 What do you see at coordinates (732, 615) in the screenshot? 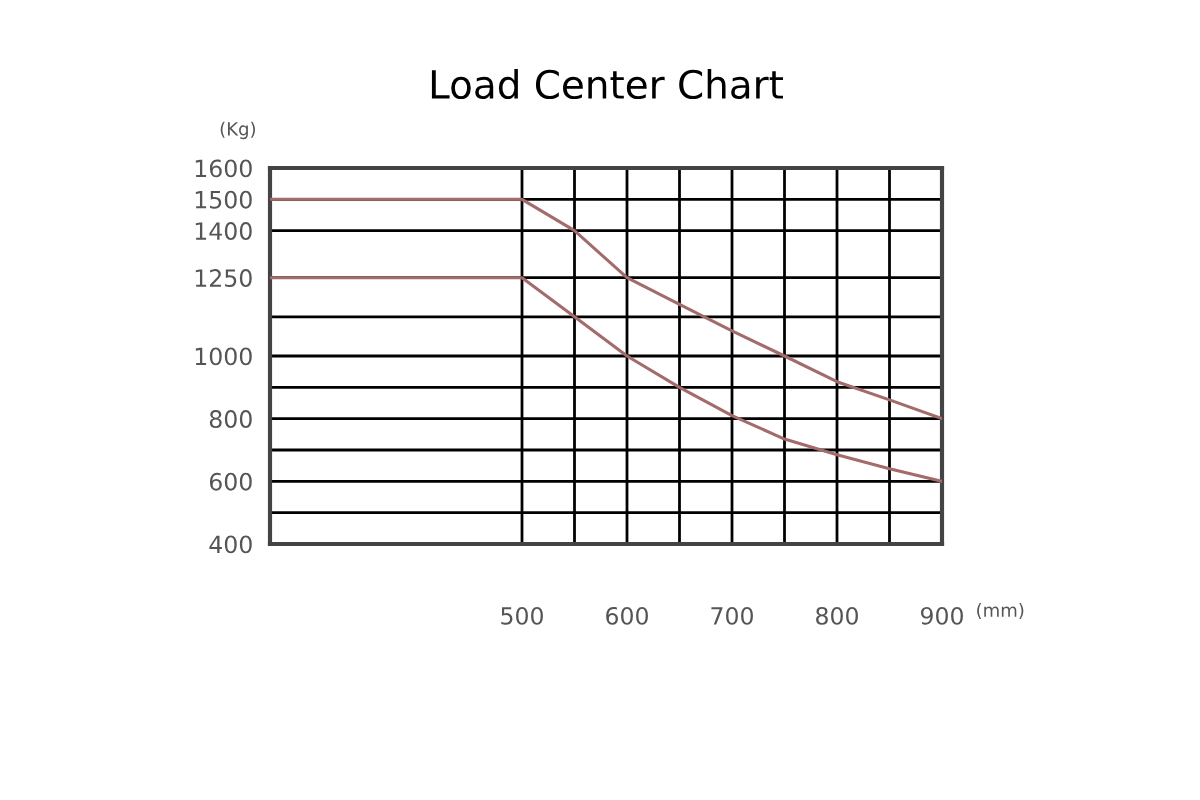
I see `x-tick-label: 700` at bounding box center [732, 615].